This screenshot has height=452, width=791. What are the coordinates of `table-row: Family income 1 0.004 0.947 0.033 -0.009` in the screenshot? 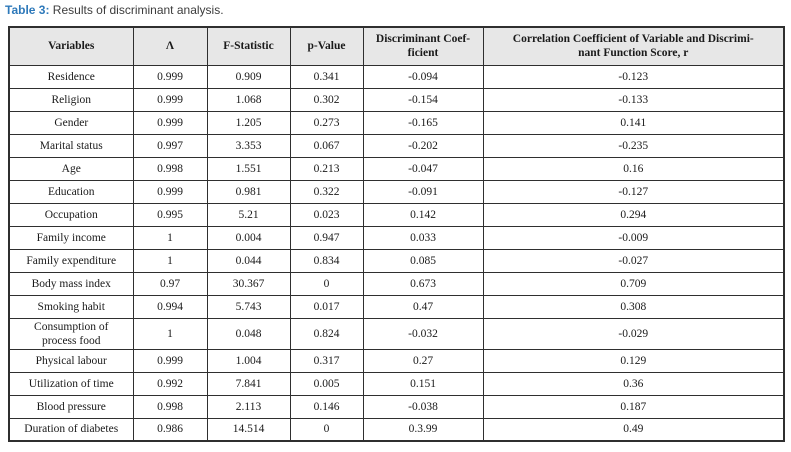 It's located at (396, 237).